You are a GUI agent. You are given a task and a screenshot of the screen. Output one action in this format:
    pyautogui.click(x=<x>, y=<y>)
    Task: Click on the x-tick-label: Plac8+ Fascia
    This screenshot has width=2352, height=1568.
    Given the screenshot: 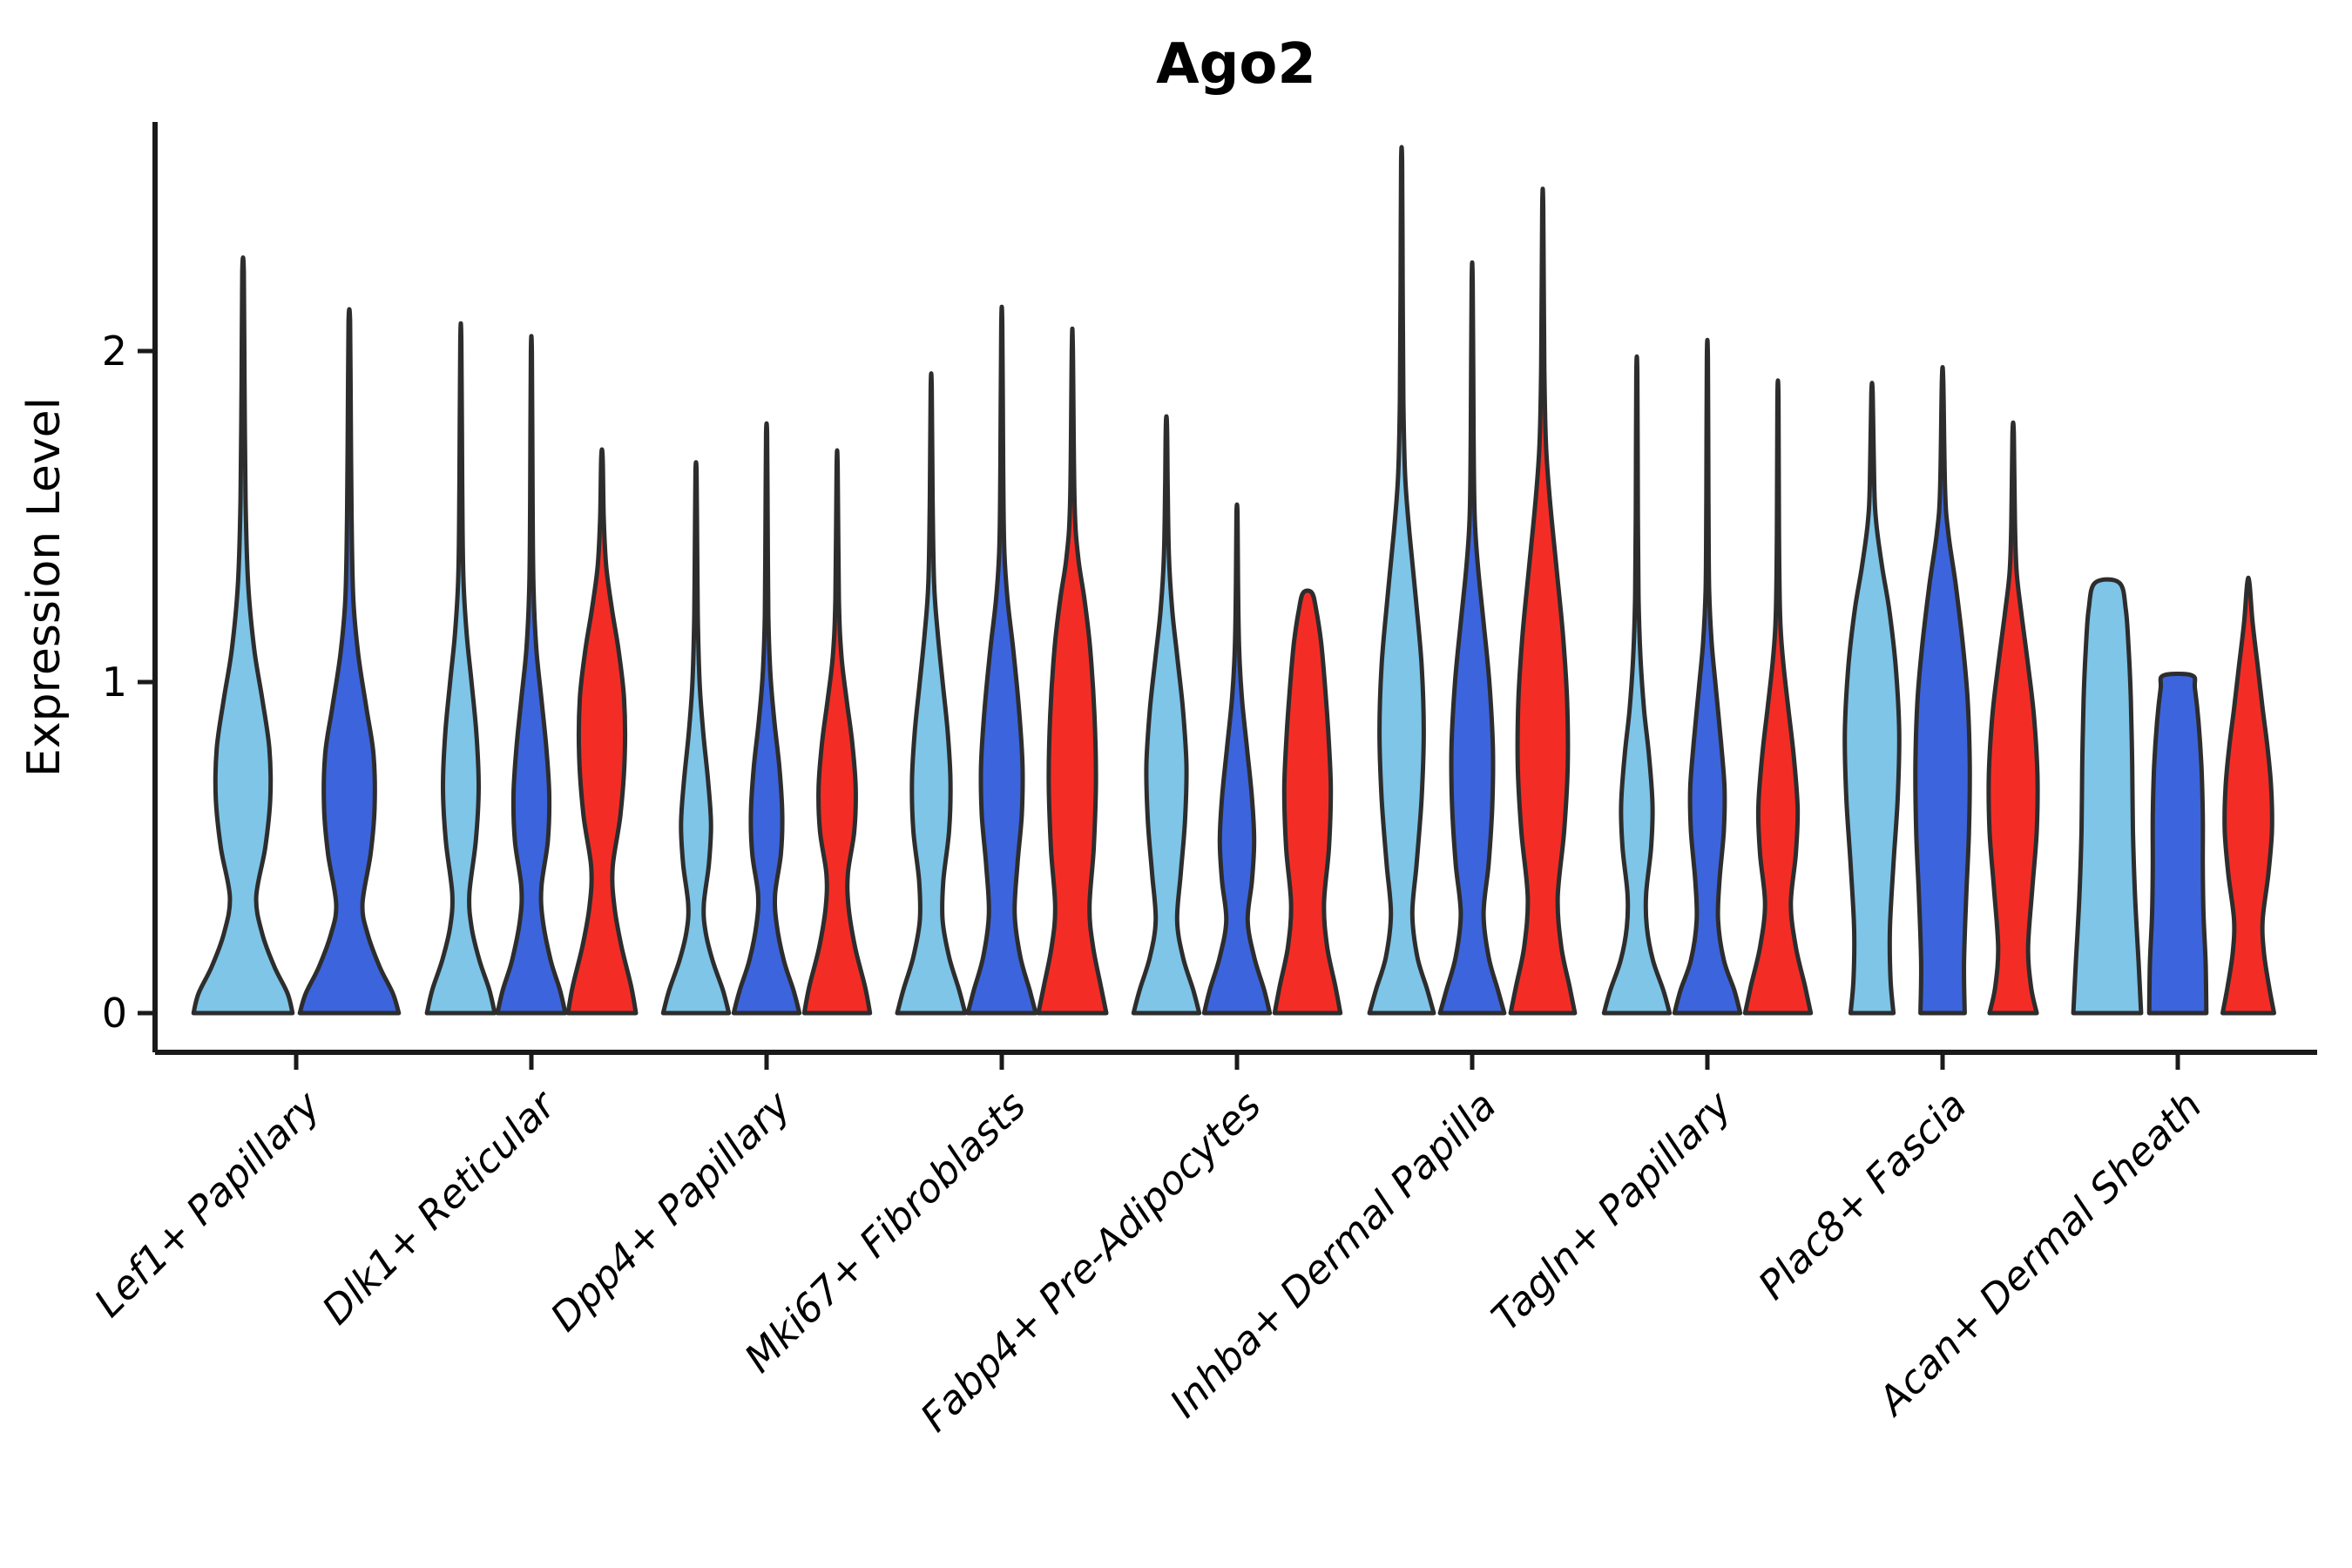 What is the action you would take?
    pyautogui.click(x=1863, y=1195)
    